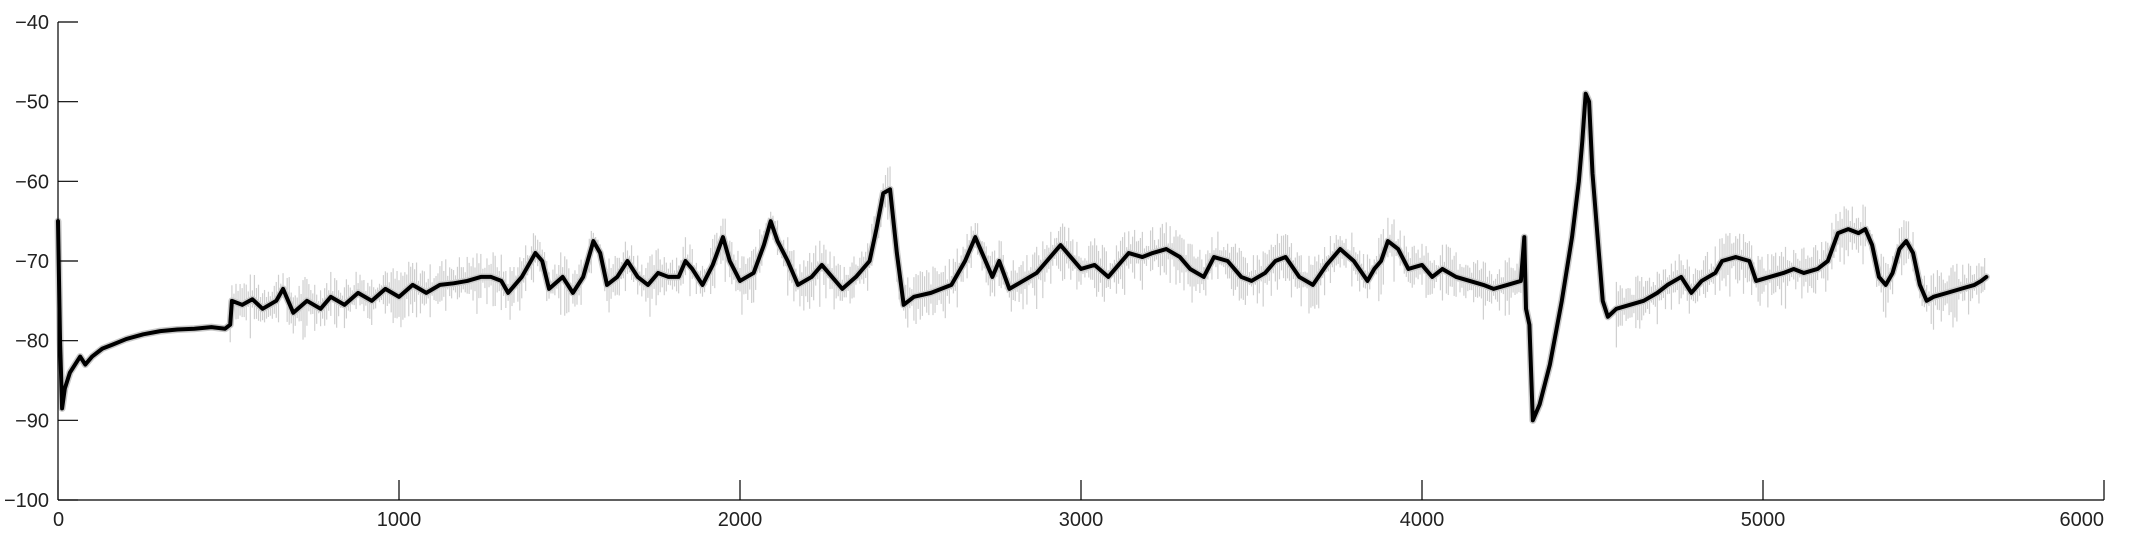  I want to click on y-tick-label: −70, so click(32, 262).